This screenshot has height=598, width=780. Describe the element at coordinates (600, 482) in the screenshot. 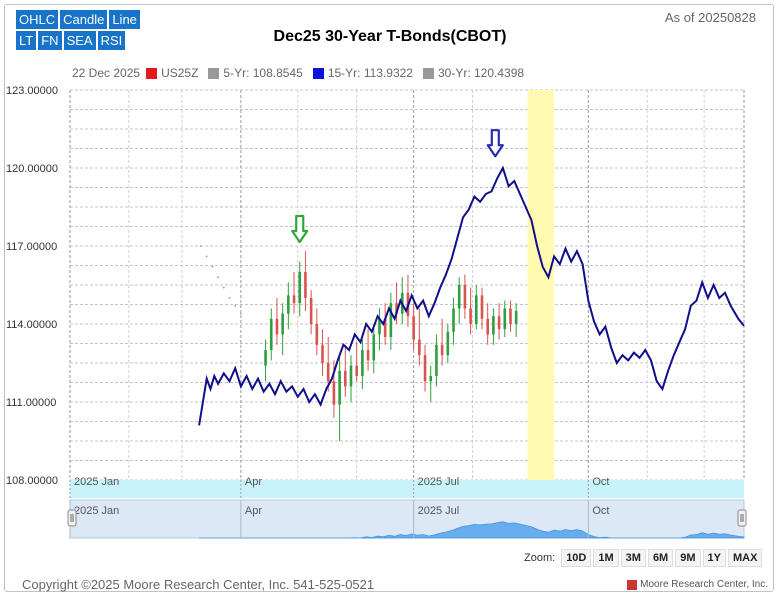

I see `x-tick-label: Oct` at that location.